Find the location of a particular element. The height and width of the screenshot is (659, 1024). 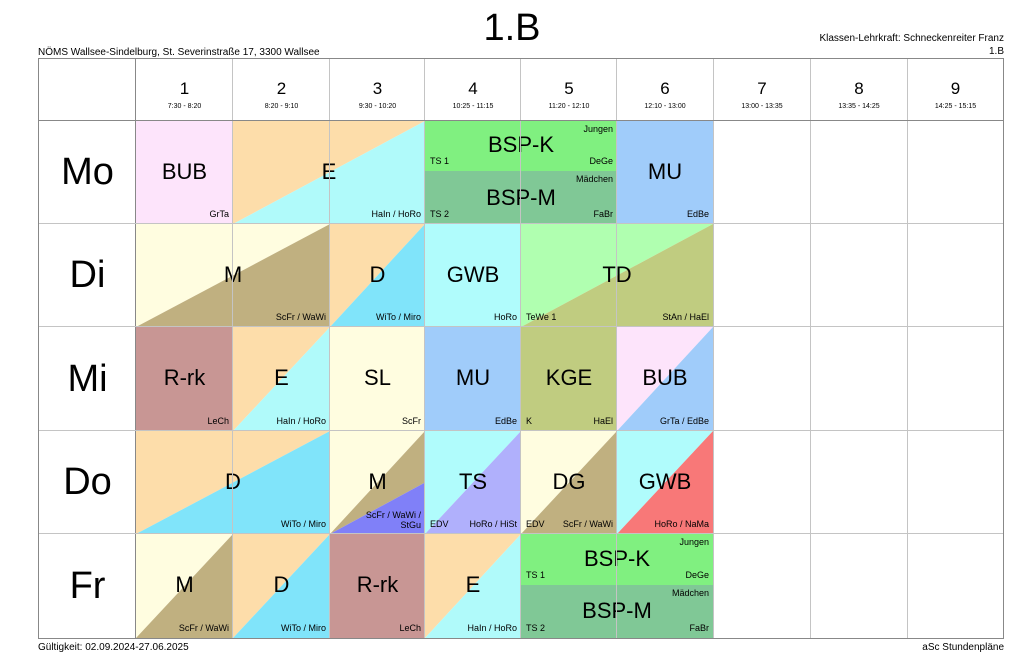

period-header-5: 5 11:20 - 12:10 is located at coordinates (569, 90).